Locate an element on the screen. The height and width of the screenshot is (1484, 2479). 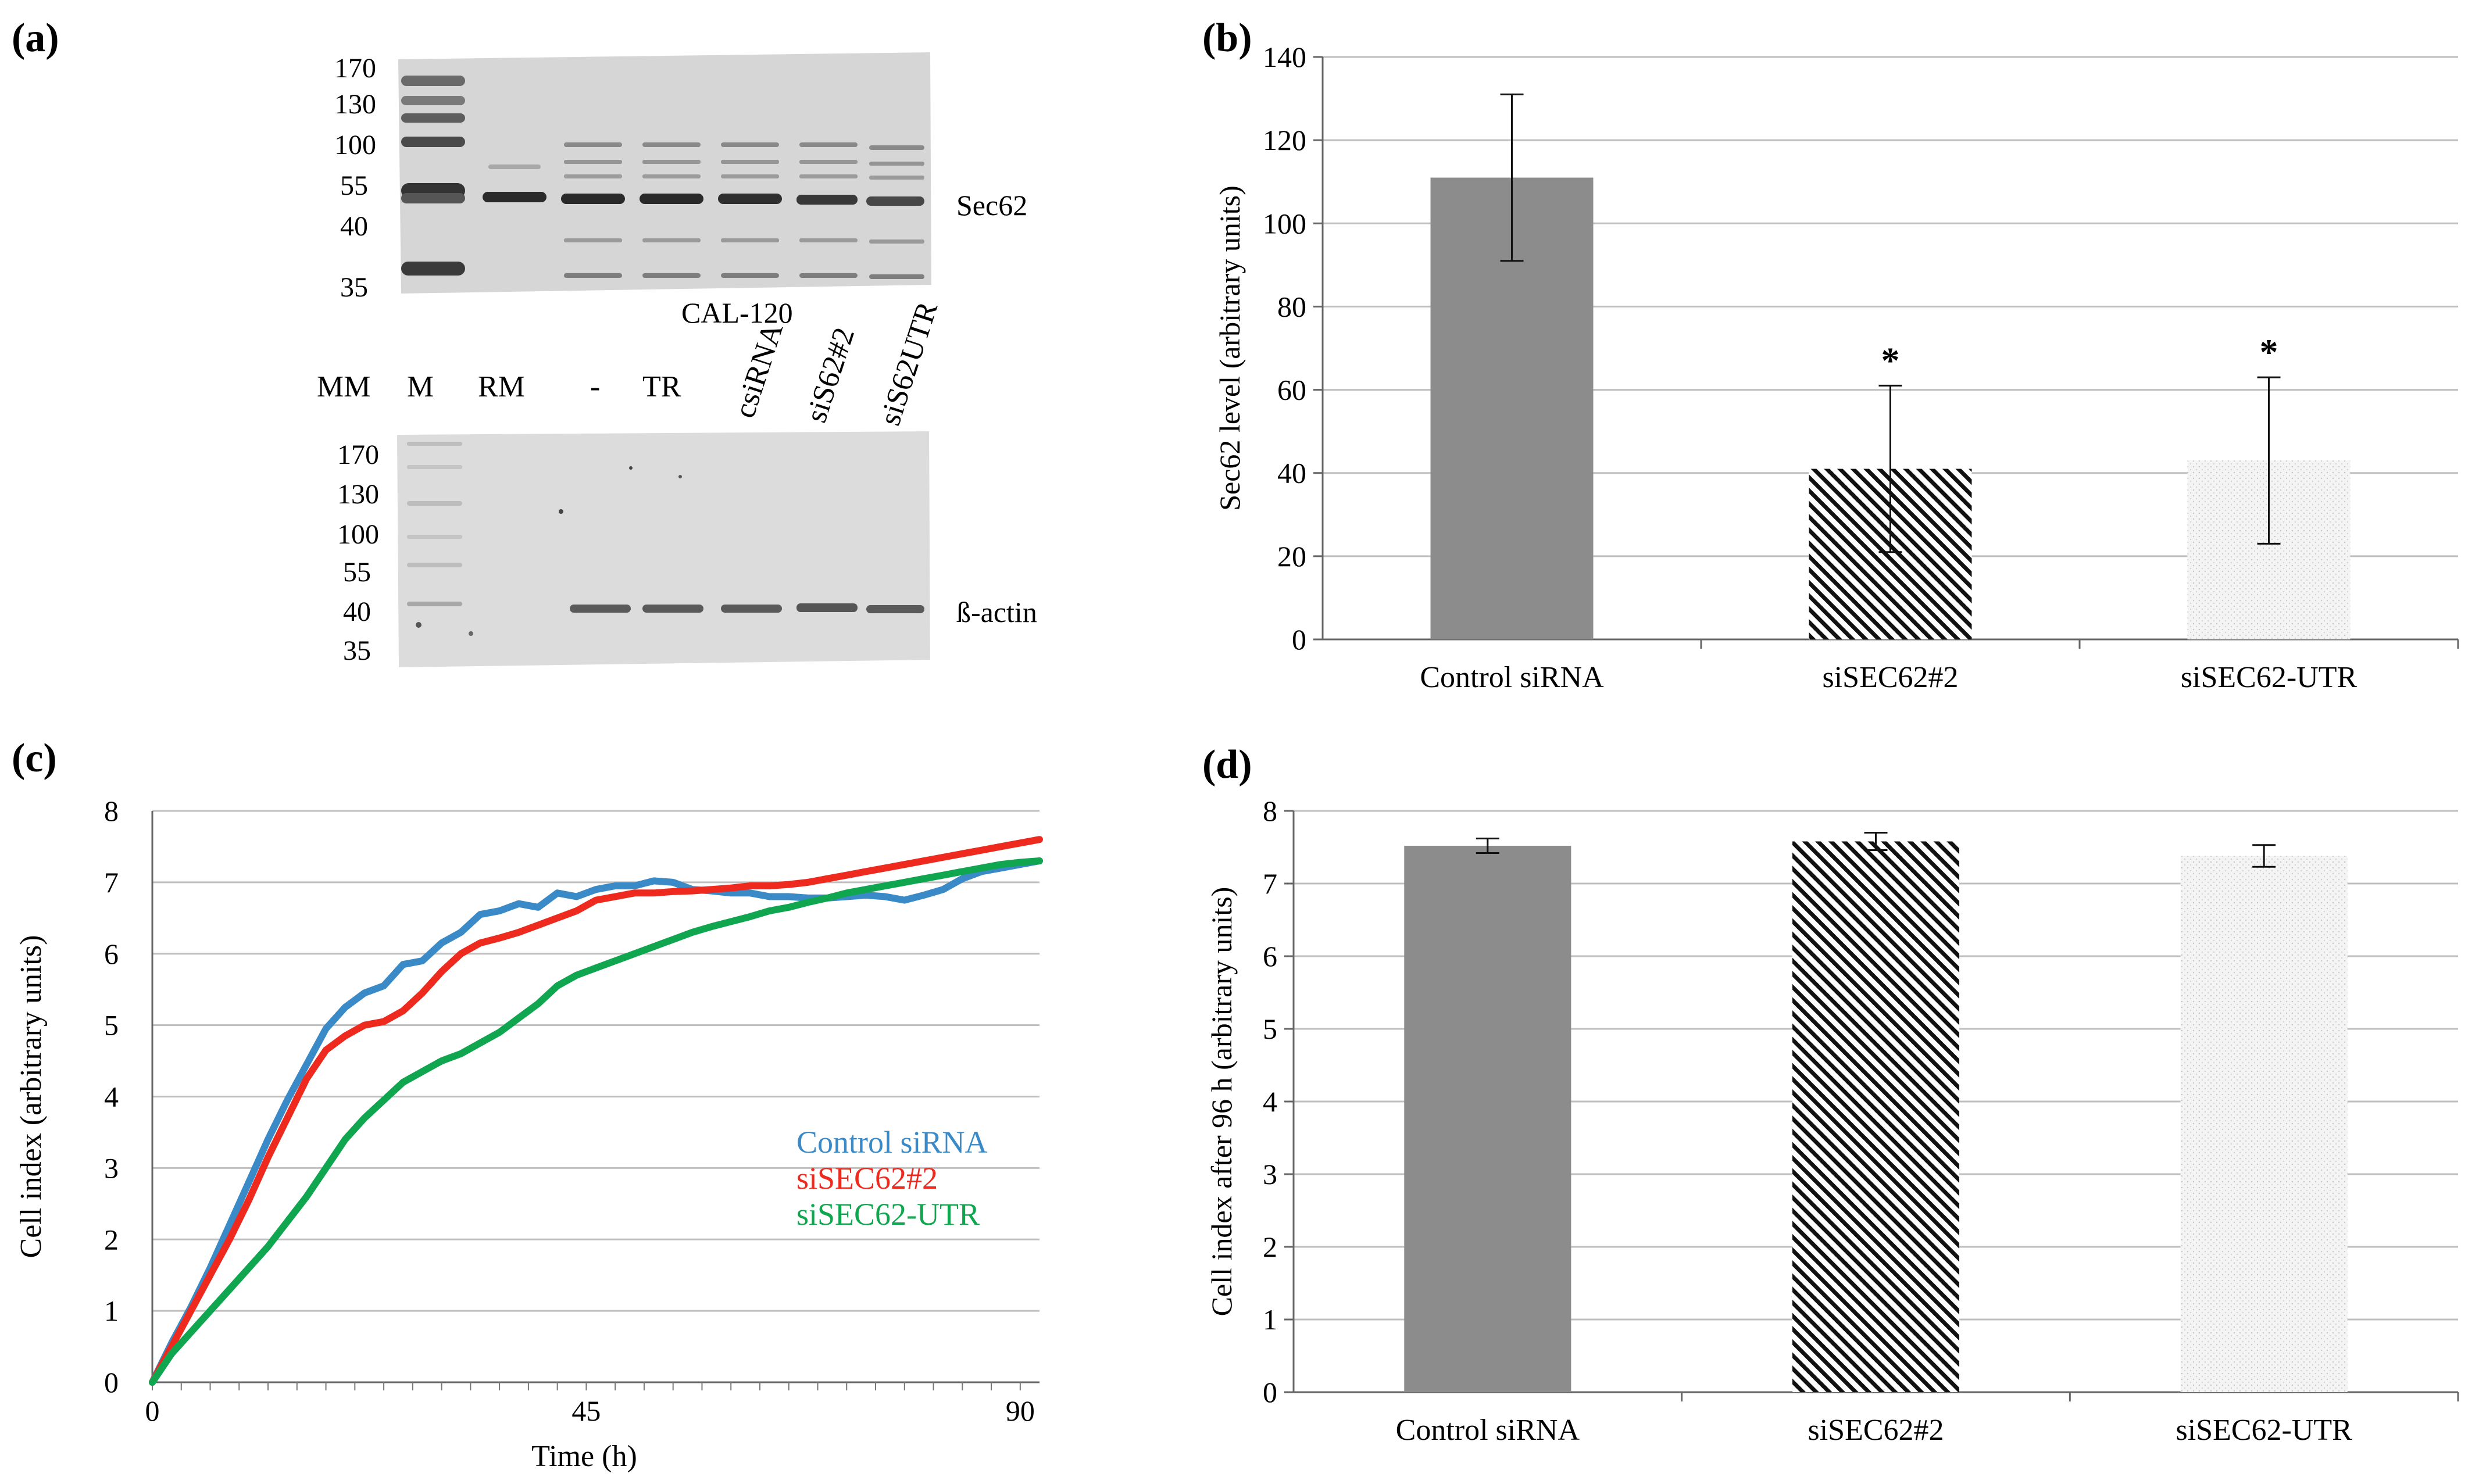
x-tick-label: 45 is located at coordinates (586, 1411).